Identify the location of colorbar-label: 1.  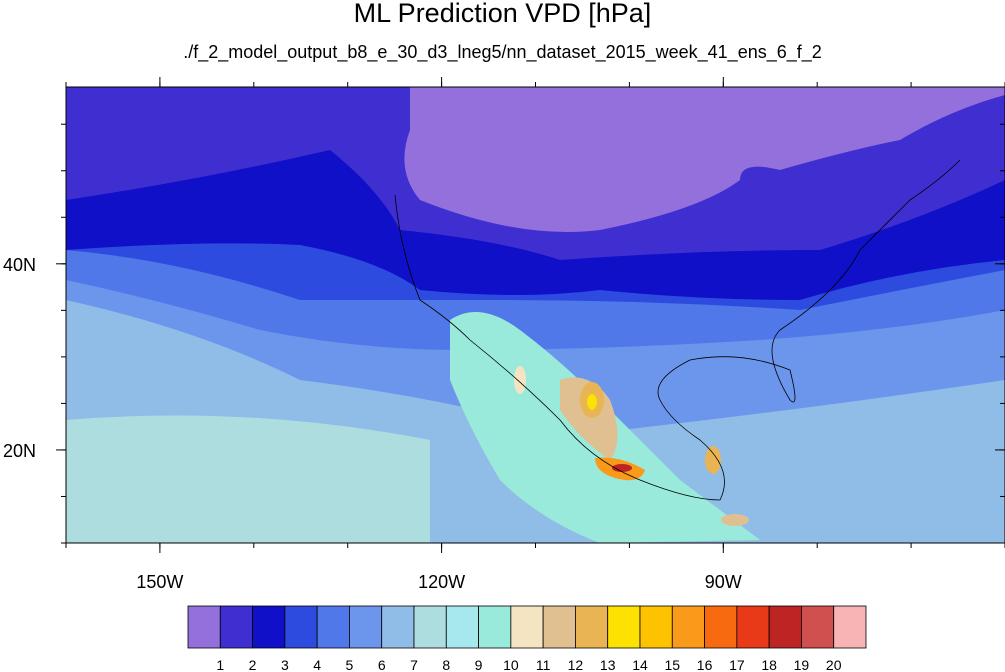
(220, 664).